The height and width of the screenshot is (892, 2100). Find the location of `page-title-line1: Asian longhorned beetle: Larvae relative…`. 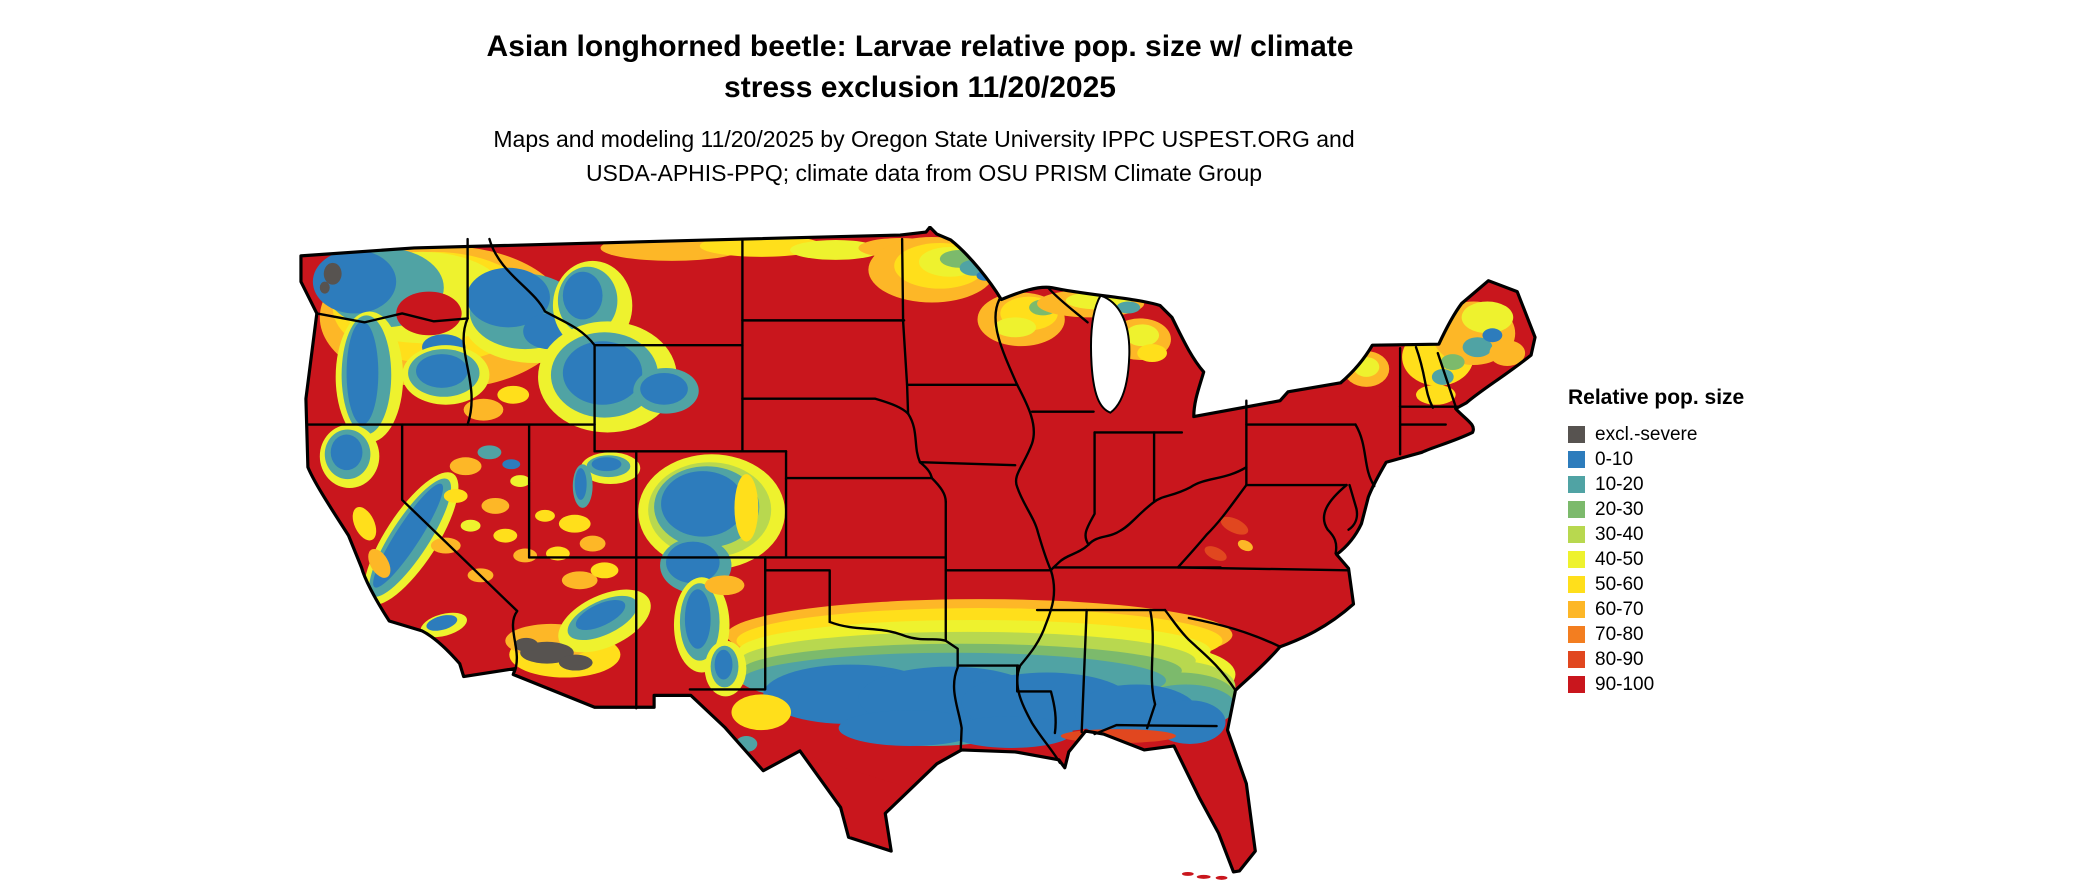

page-title-line1: Asian longhorned beetle: Larvae relative… is located at coordinates (920, 46).